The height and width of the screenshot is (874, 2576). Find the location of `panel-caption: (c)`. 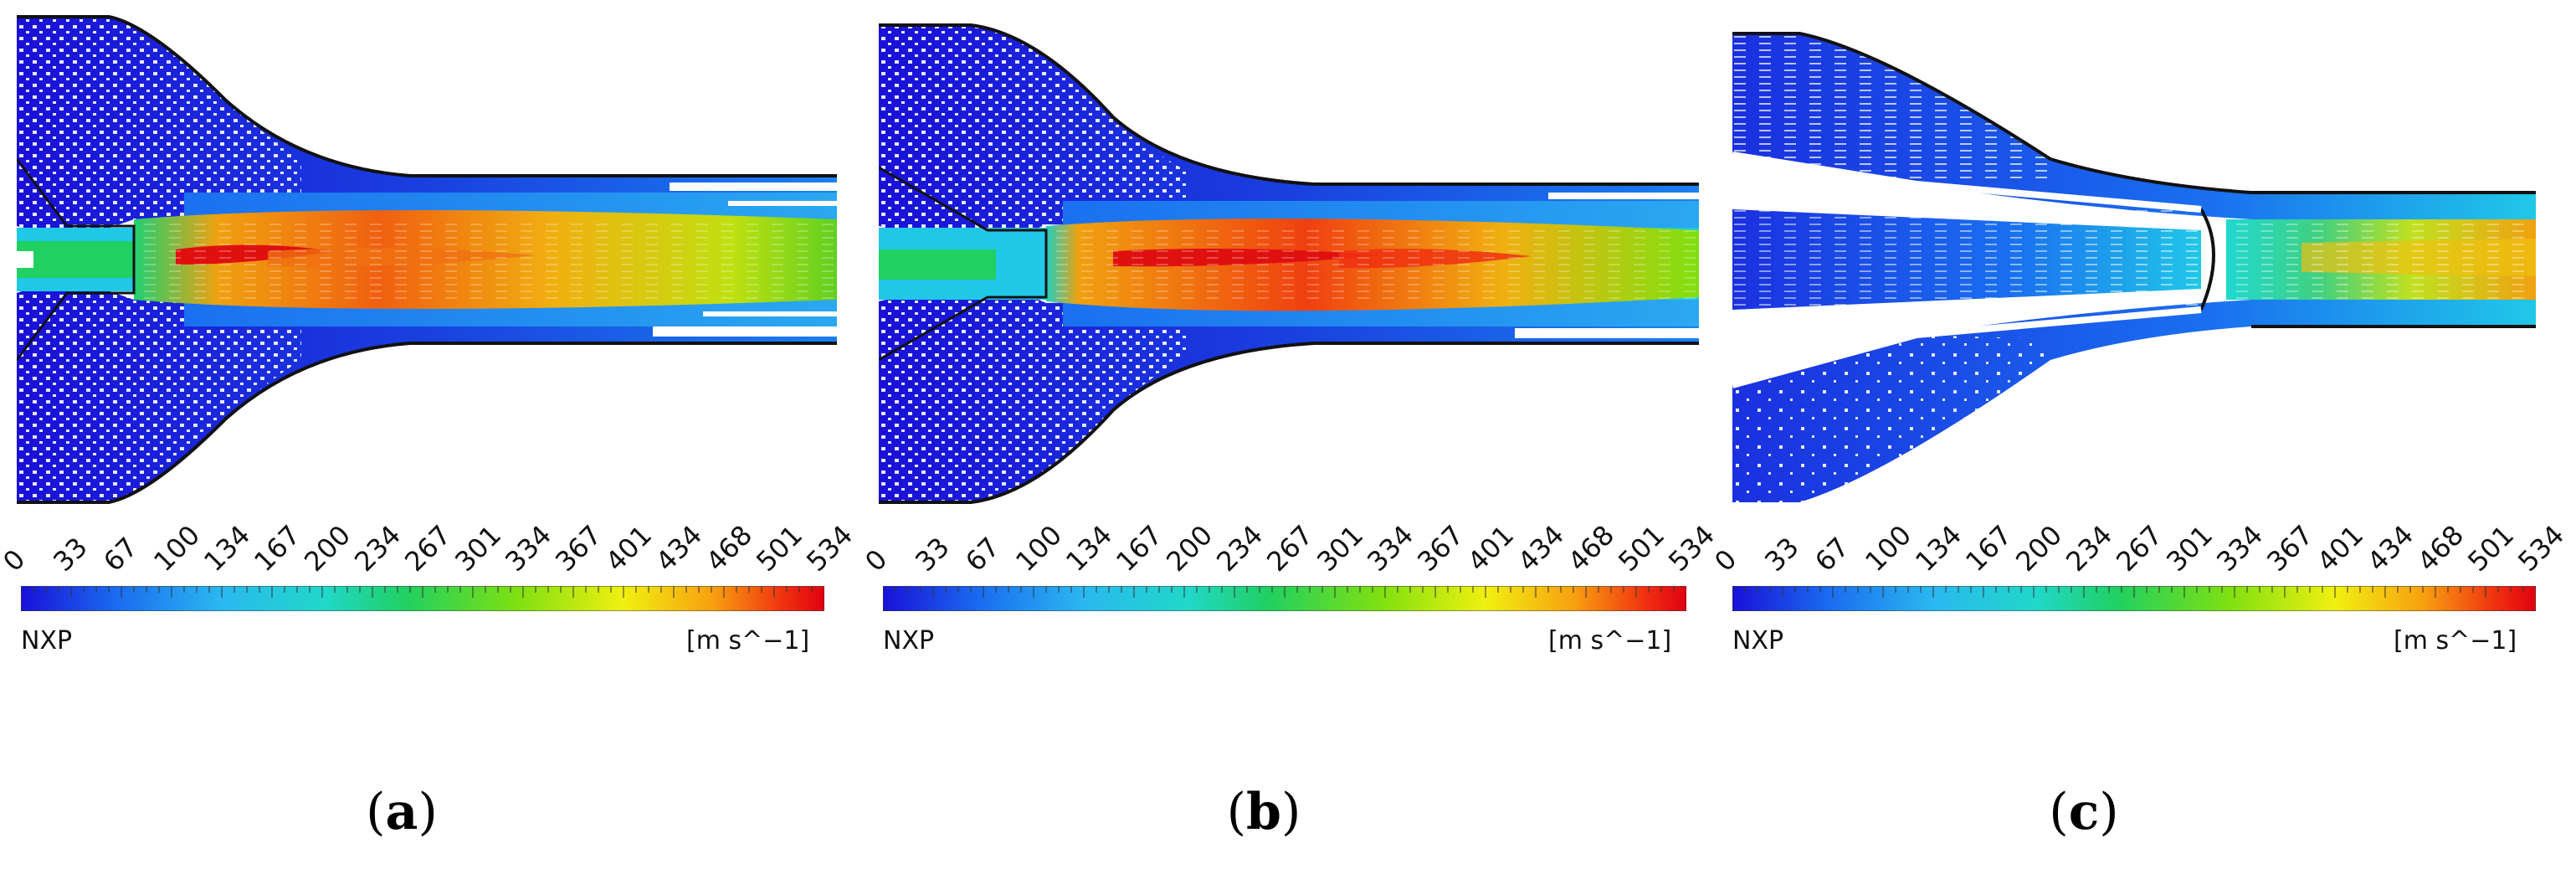

panel-caption: (c) is located at coordinates (2084, 812).